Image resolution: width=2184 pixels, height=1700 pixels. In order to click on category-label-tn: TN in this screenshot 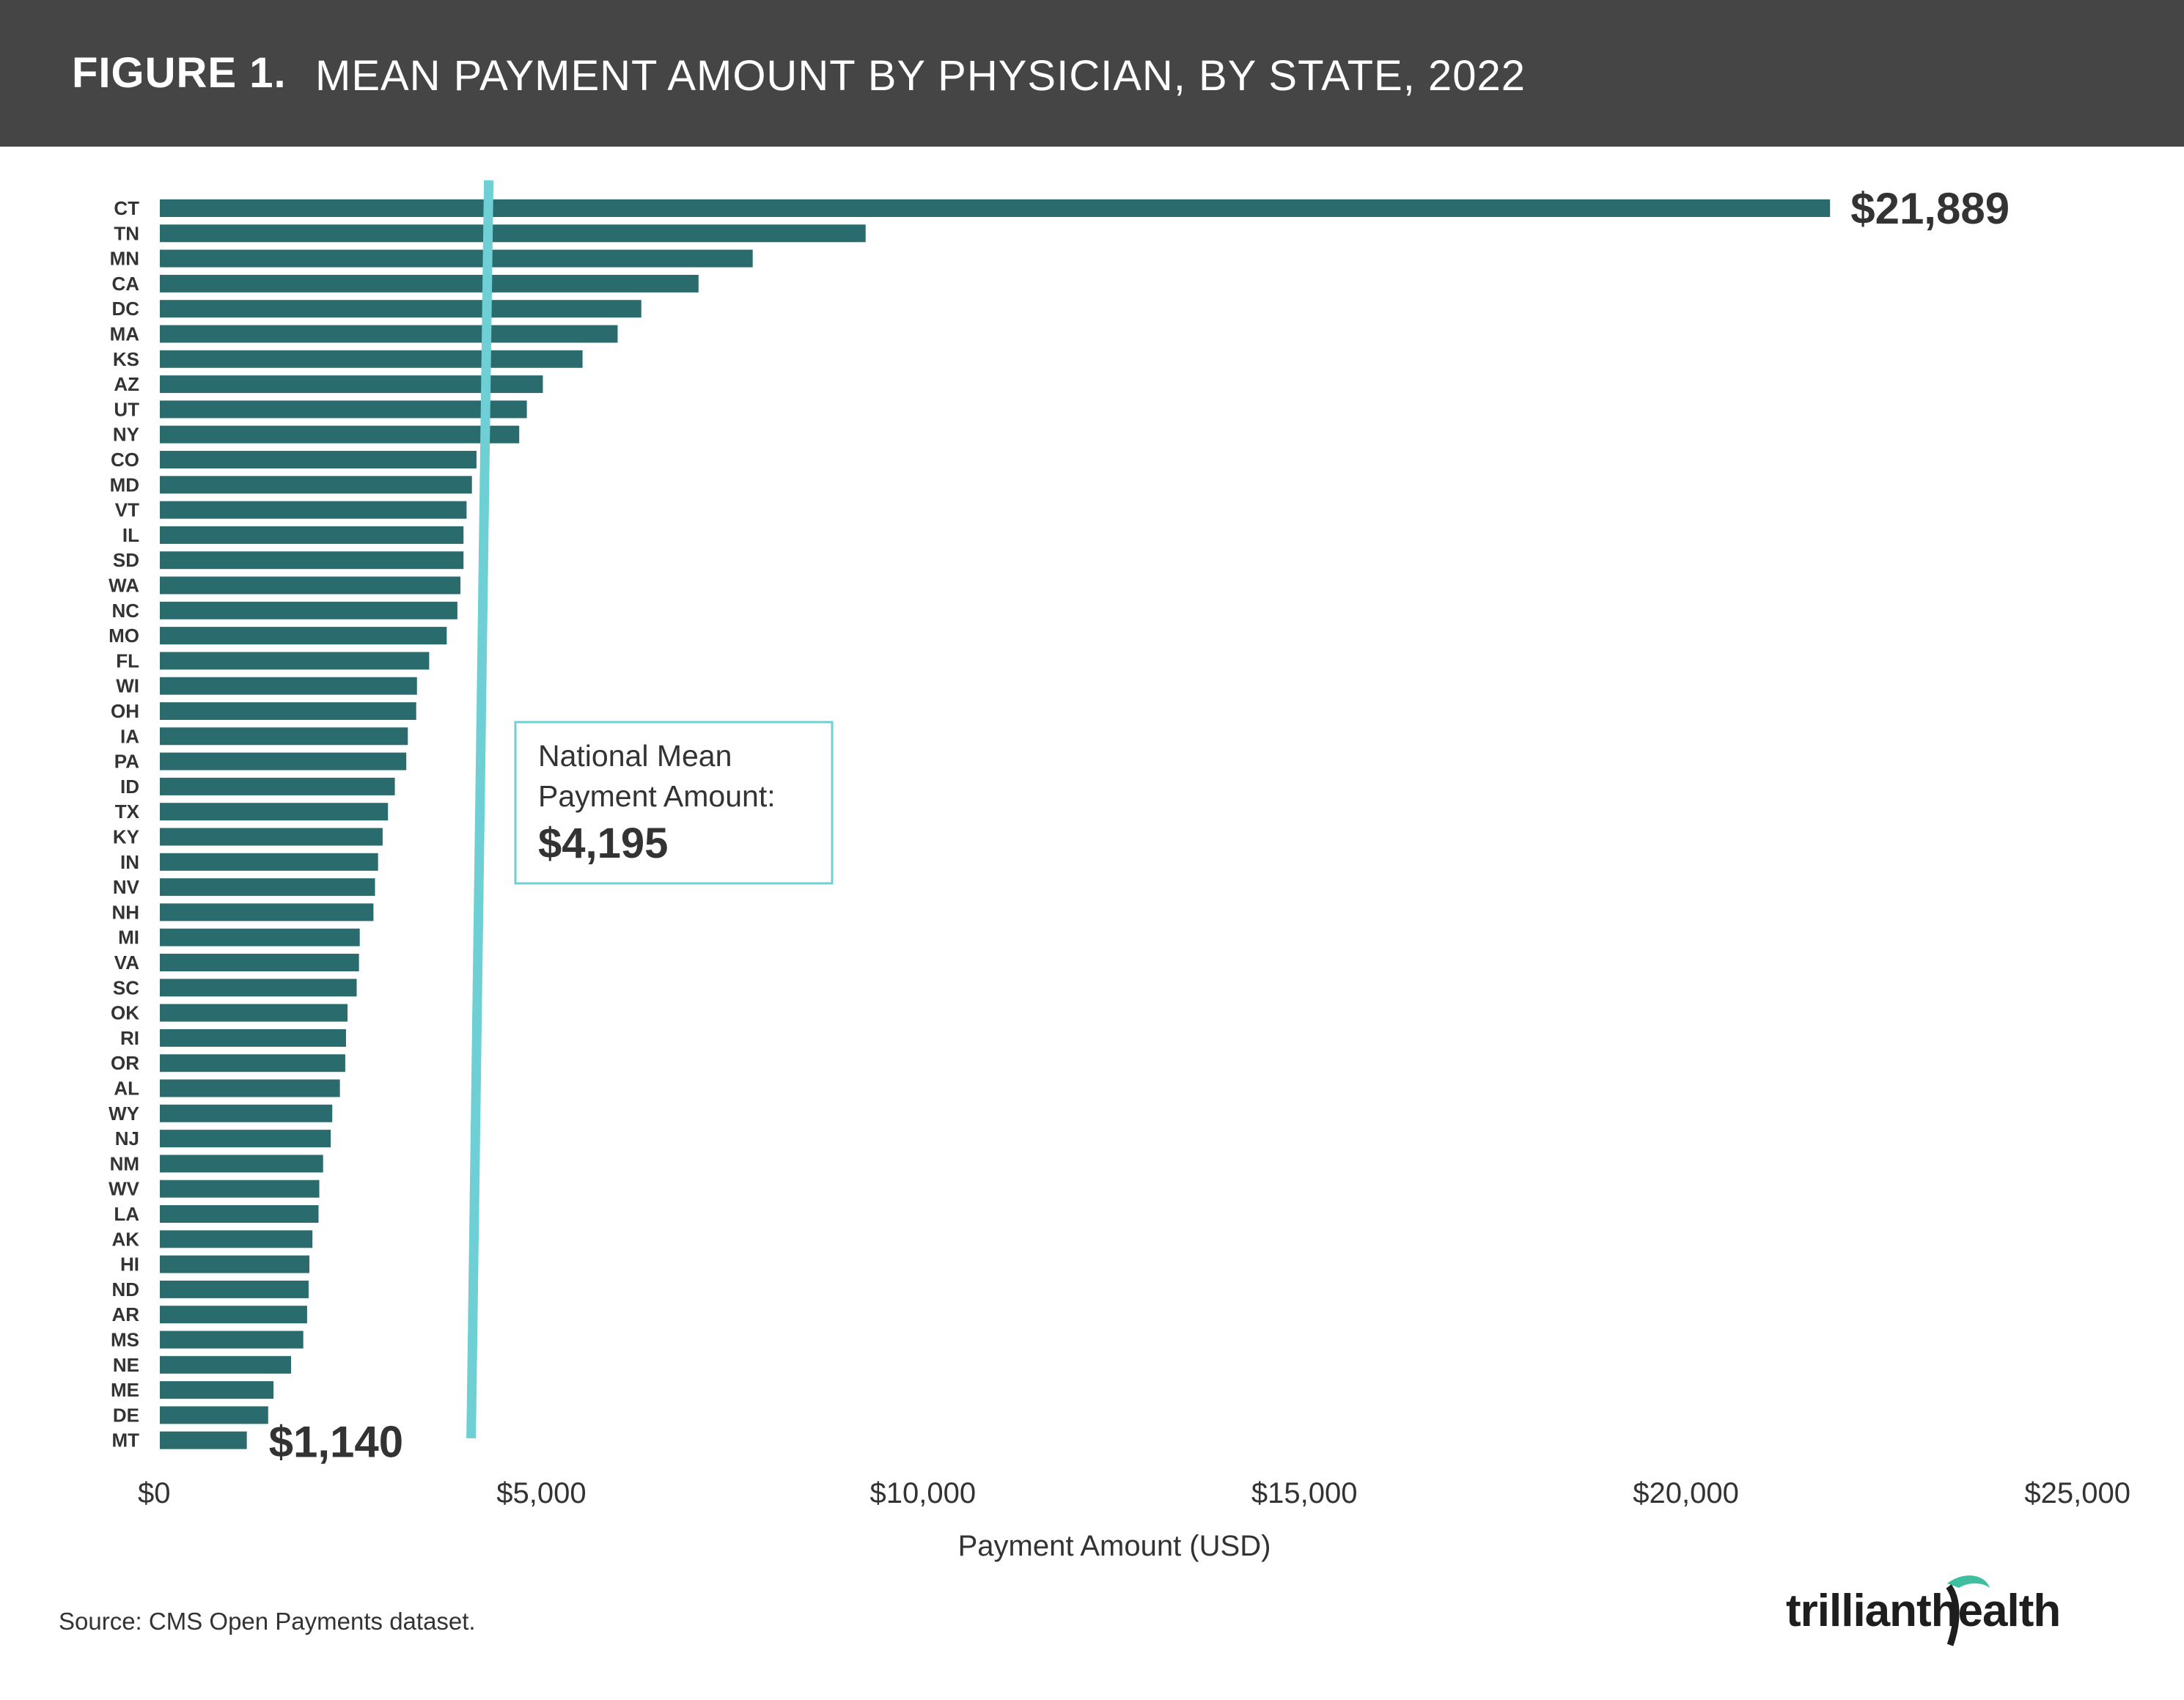, I will do `click(126, 233)`.